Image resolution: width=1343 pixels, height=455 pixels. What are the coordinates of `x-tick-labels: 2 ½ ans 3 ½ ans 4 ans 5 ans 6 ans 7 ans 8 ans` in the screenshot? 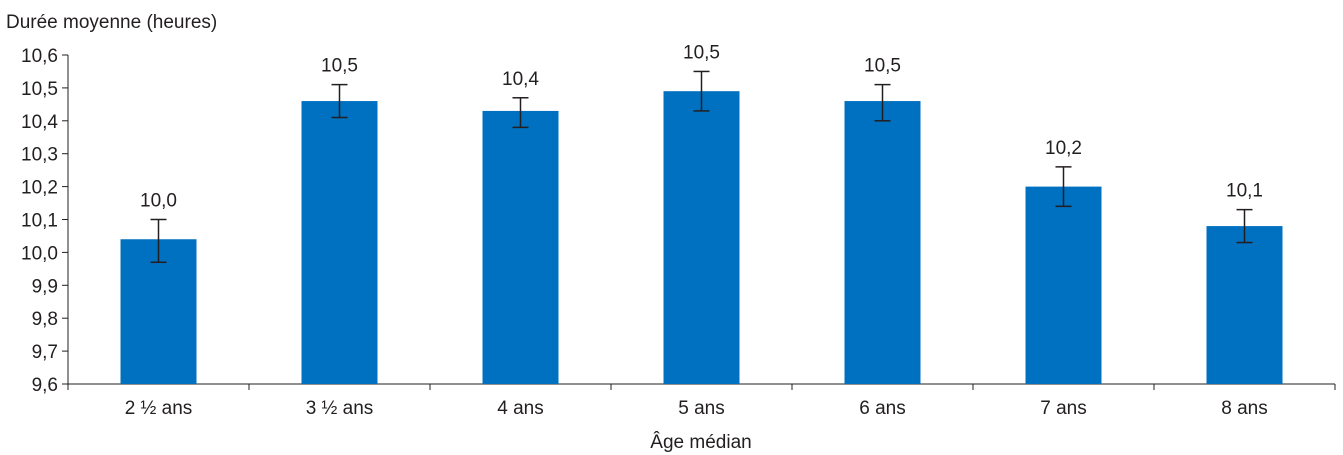 It's located at (696, 408).